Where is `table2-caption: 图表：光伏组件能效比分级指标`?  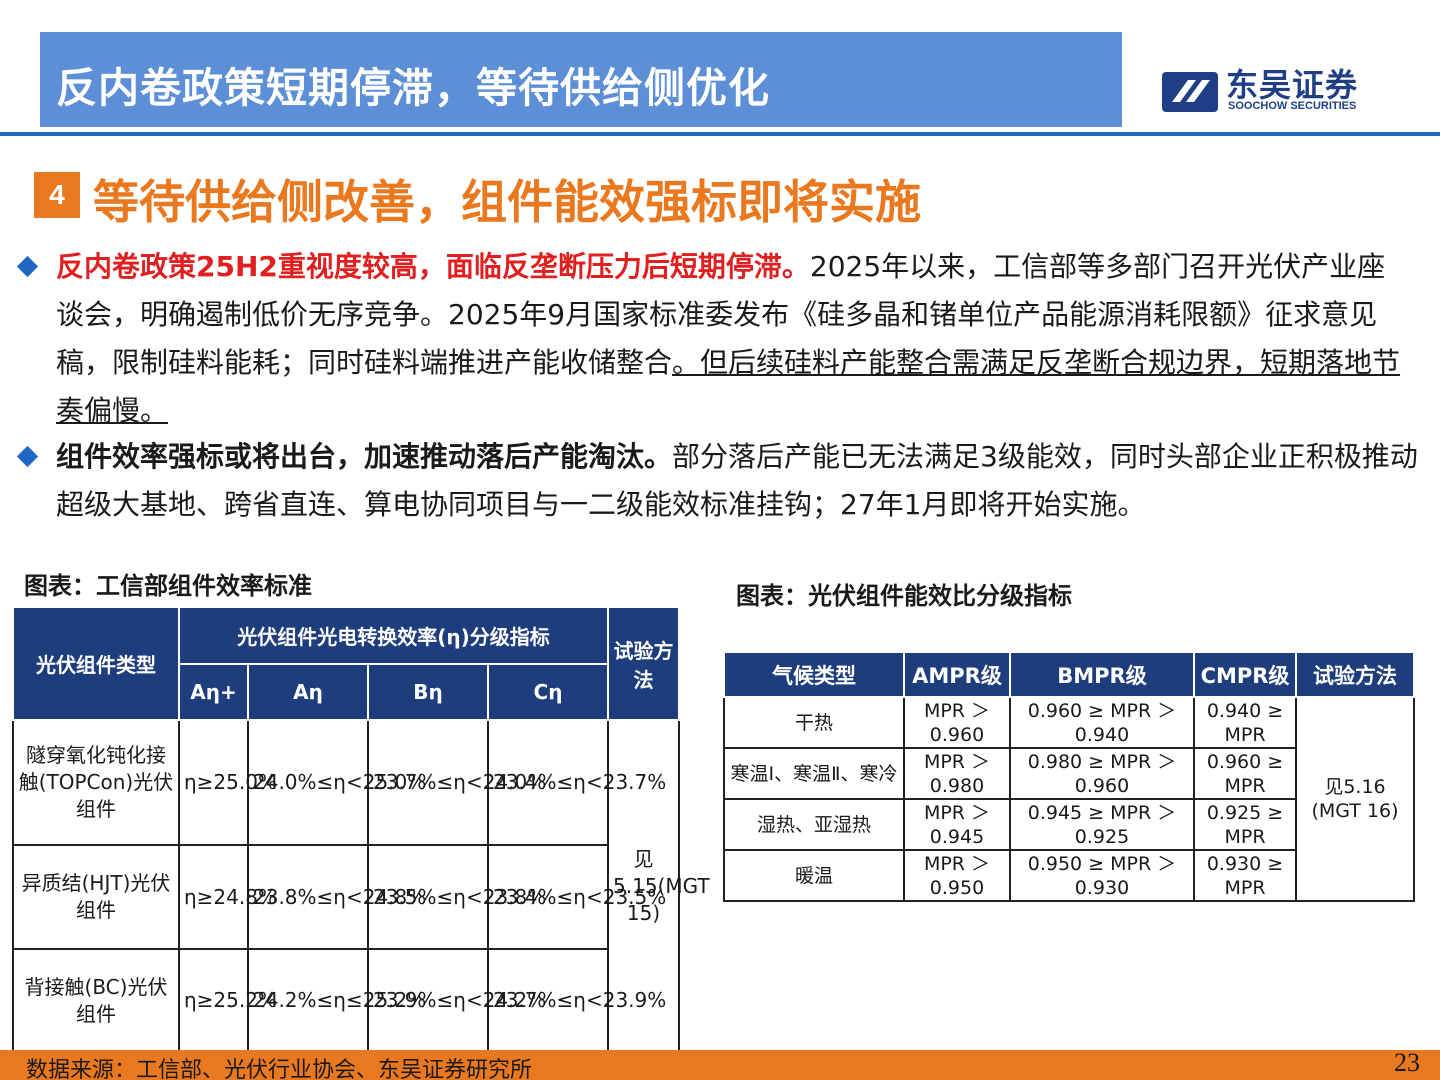
table2-caption: 图表：光伏组件能效比分级指标 is located at coordinates (904, 596).